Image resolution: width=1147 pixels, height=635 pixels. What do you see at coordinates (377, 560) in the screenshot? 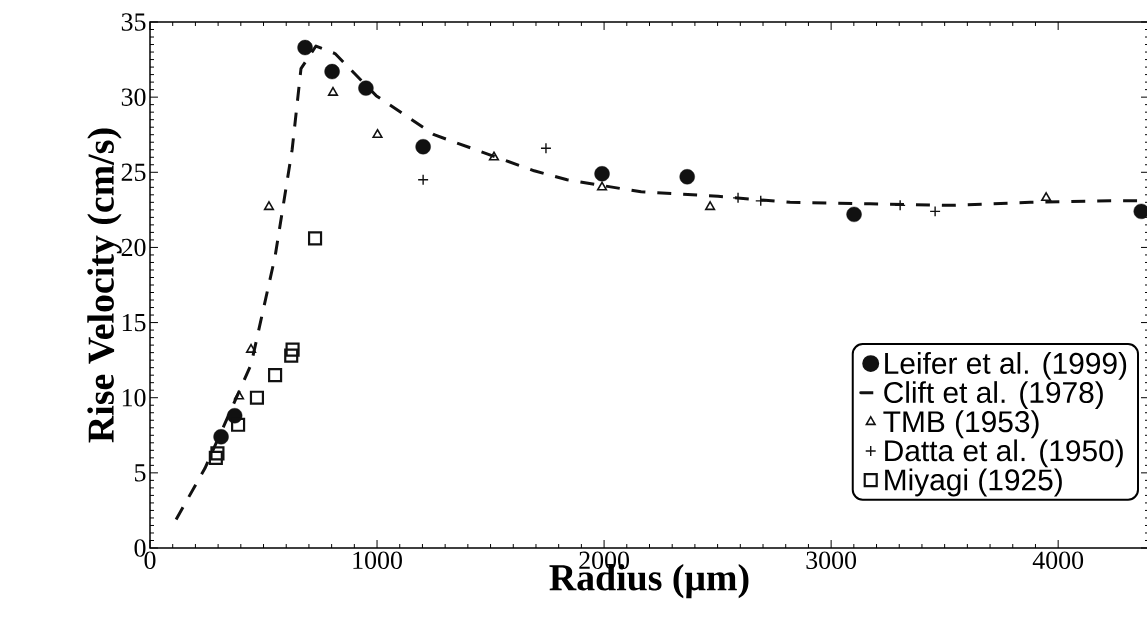
I see `x-tick-label: 1000` at bounding box center [377, 560].